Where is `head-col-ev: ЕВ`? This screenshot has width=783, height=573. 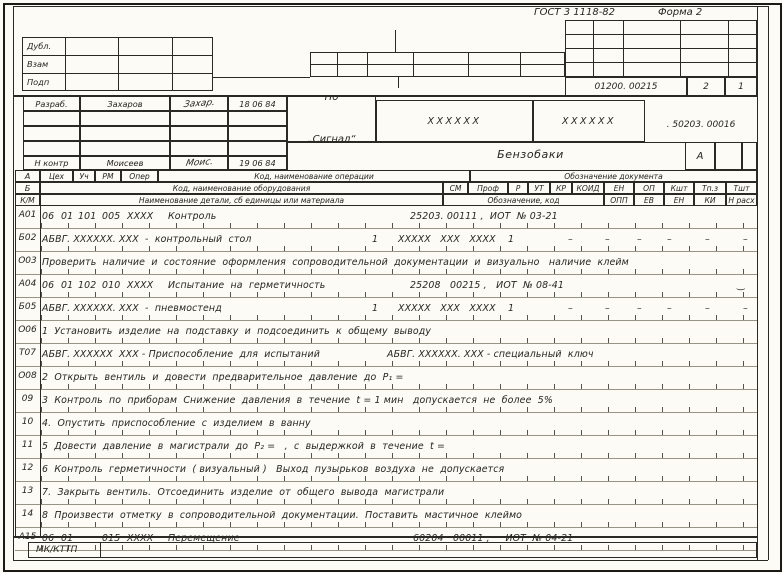 head-col-ev: ЕВ is located at coordinates (649, 200).